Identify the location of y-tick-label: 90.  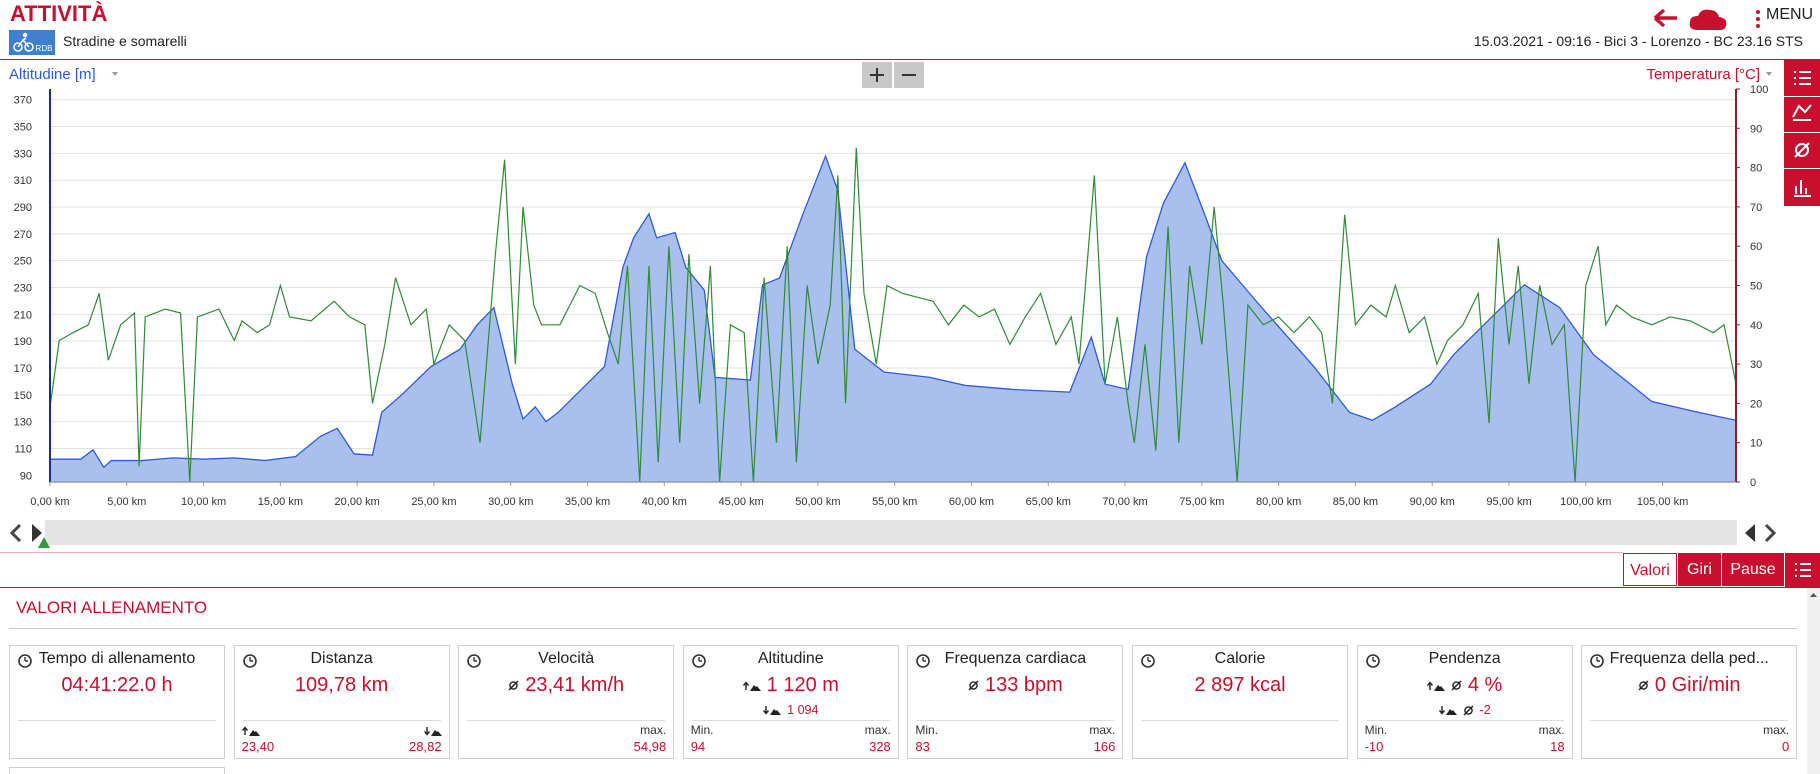
(26, 476).